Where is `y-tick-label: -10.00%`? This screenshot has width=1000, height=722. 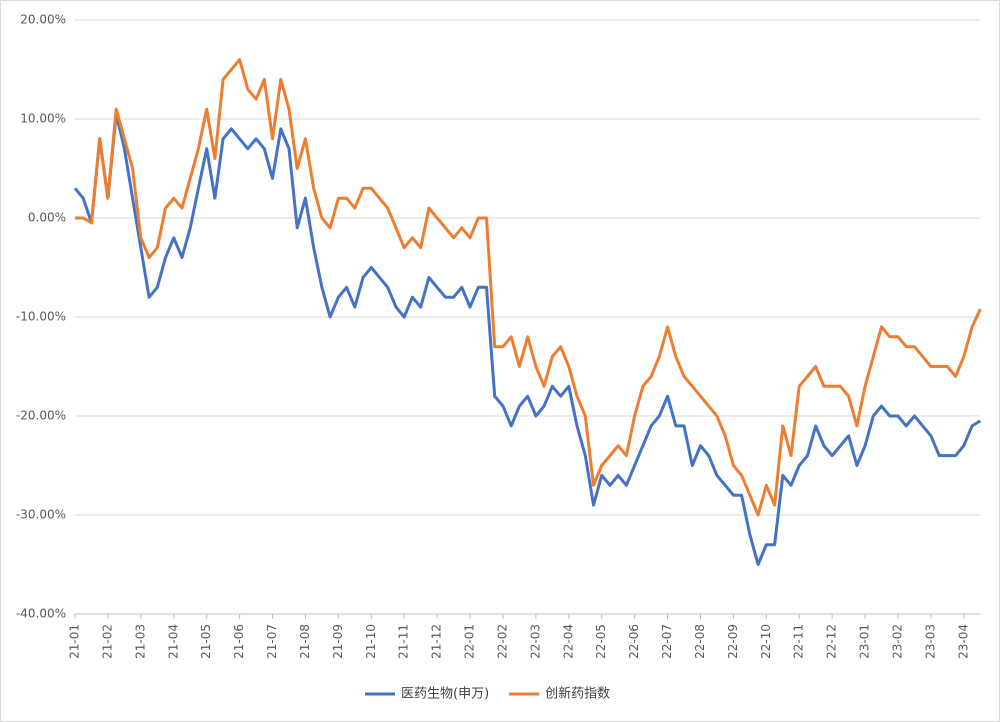
y-tick-label: -10.00% is located at coordinates (41, 317).